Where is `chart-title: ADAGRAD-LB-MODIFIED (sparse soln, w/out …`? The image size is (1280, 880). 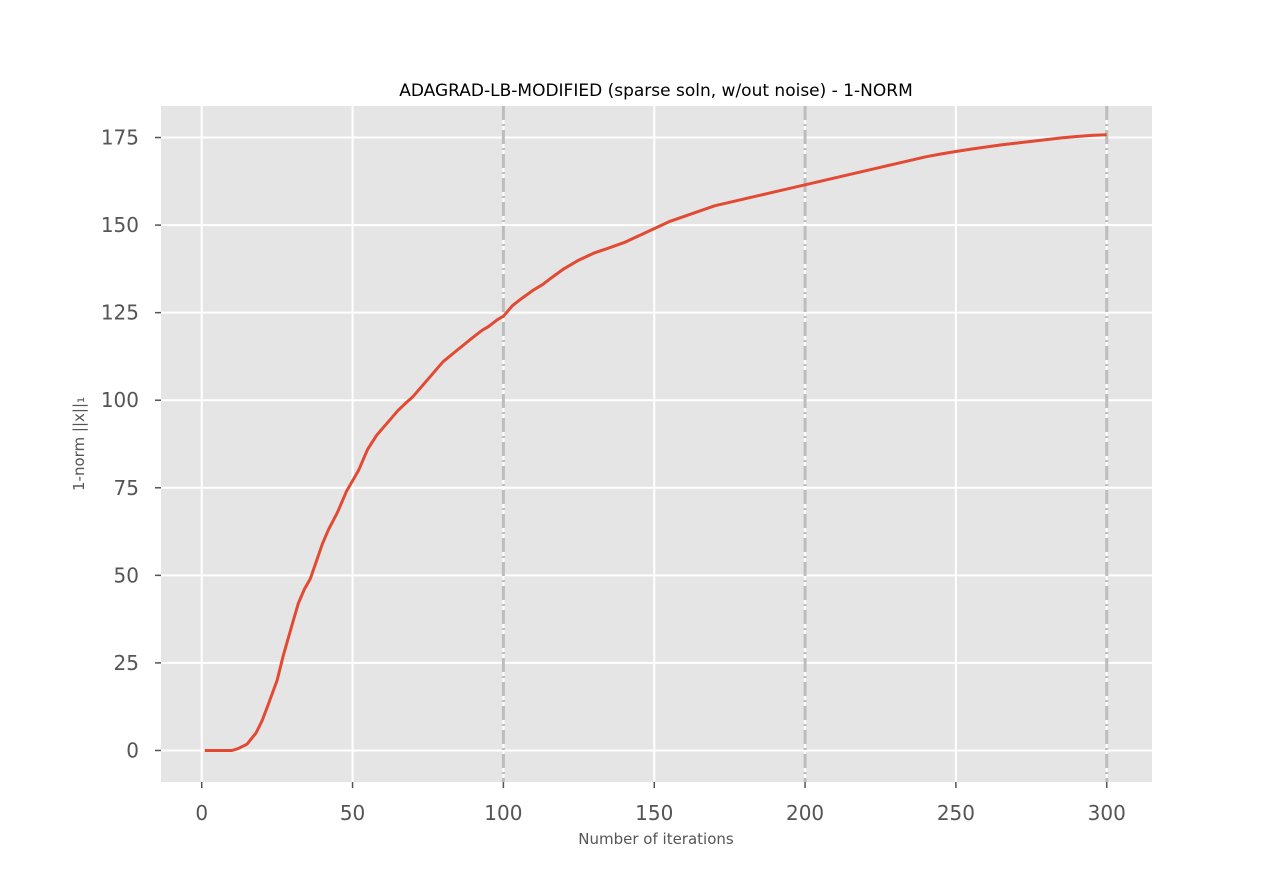
chart-title: ADAGRAD-LB-MODIFIED (sparse soln, w/out … is located at coordinates (656, 91).